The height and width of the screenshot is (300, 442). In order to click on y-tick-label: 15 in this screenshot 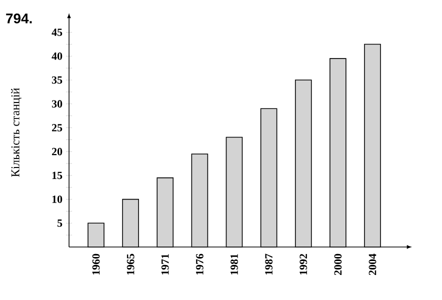, I will do `click(57, 176)`.